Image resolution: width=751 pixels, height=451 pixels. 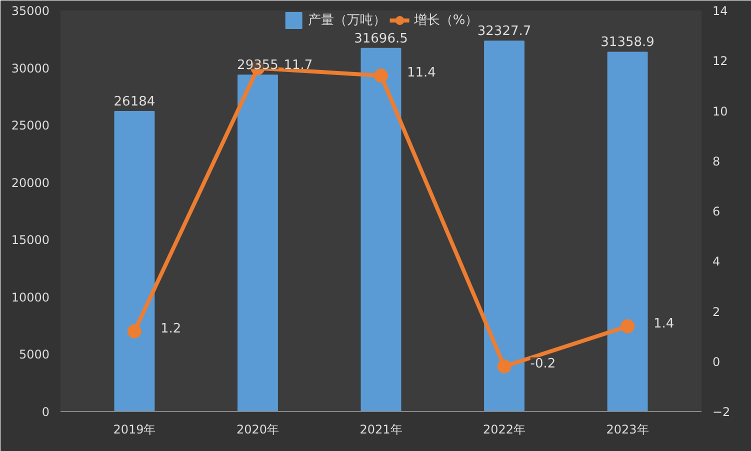 I want to click on y2-tick-label: 6, so click(x=716, y=211).